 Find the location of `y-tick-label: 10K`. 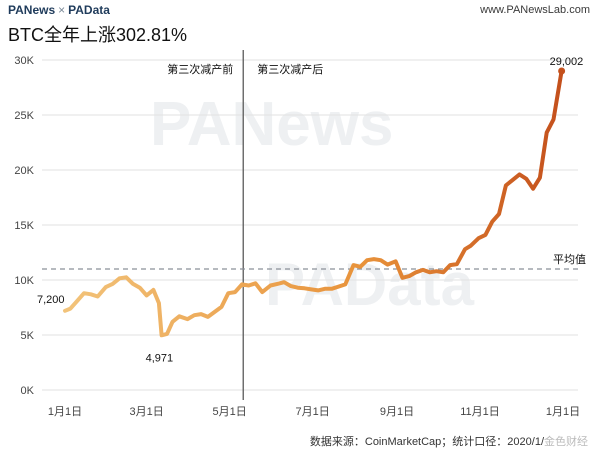

y-tick-label: 10K is located at coordinates (24, 281).